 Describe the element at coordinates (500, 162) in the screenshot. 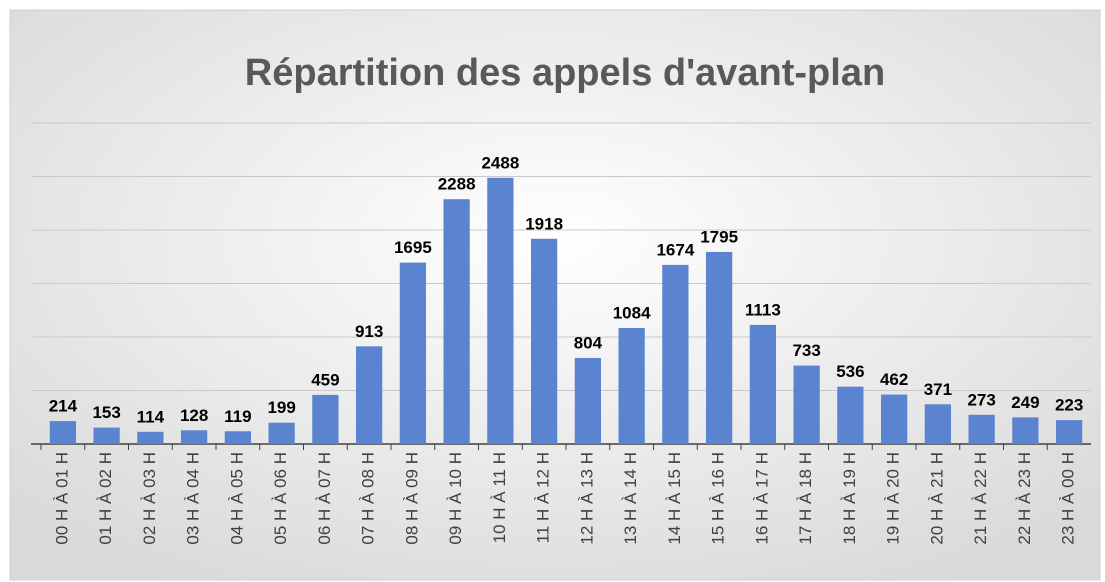

I see `data-label: 2488` at that location.